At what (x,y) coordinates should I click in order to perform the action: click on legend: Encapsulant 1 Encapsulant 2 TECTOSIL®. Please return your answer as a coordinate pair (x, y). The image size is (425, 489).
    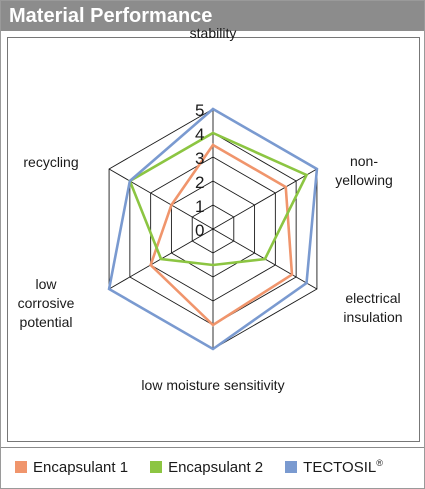
    Looking at the image, I should click on (199, 467).